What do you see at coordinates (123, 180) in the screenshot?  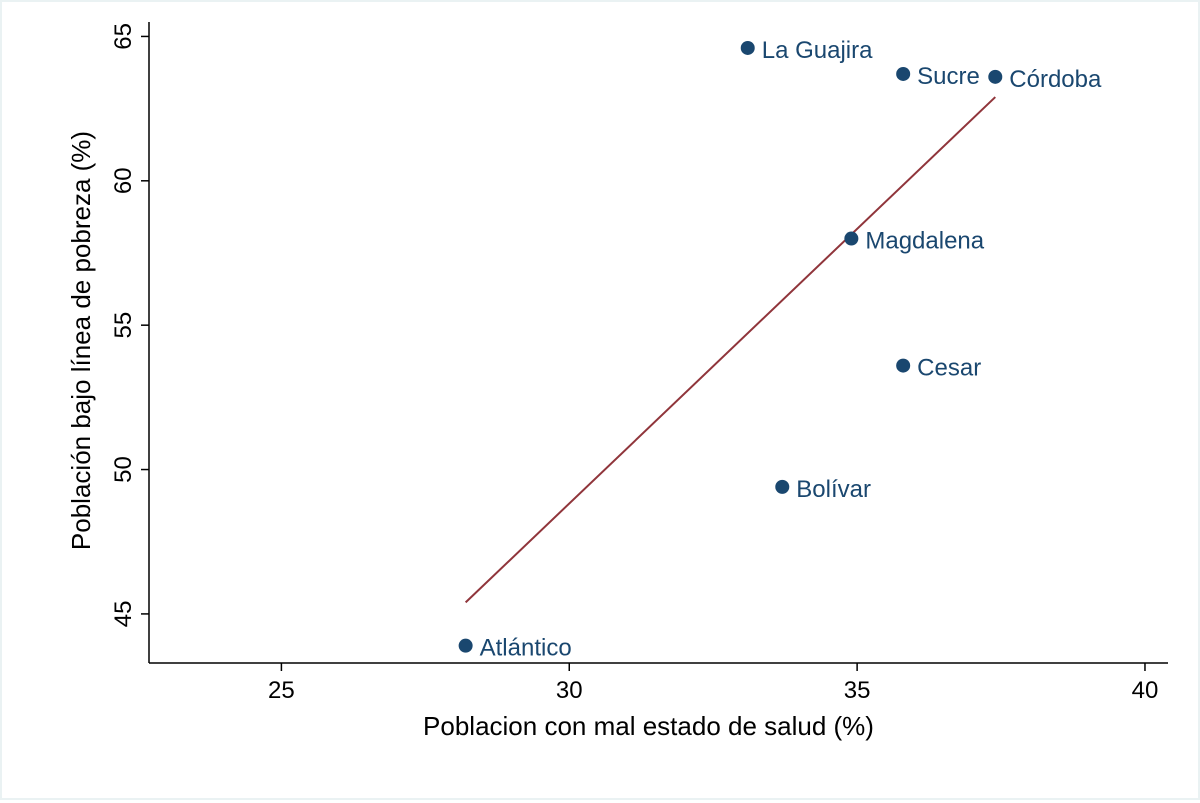 I see `y-tick-label: 60` at bounding box center [123, 180].